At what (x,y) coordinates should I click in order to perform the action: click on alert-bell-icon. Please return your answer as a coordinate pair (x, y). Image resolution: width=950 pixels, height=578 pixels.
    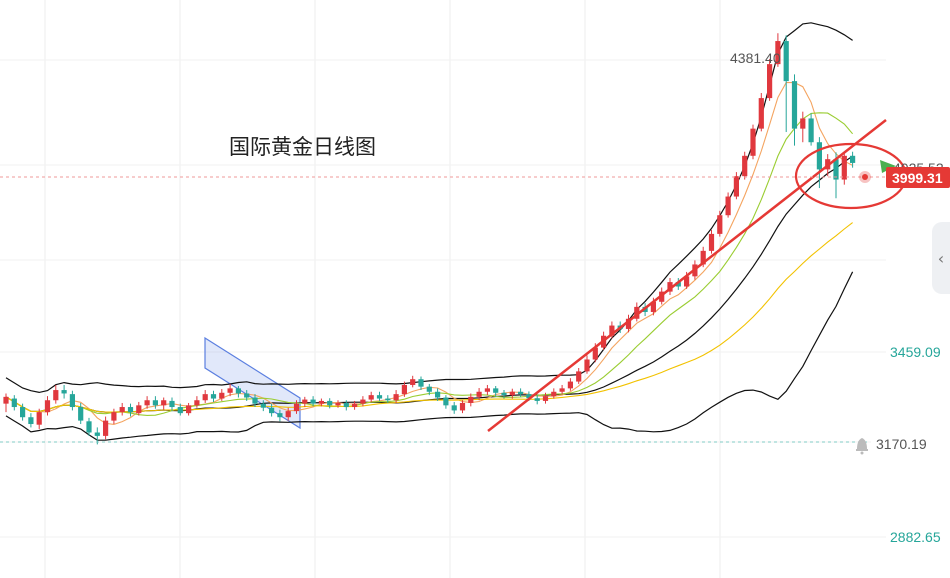
    Looking at the image, I should click on (862, 446).